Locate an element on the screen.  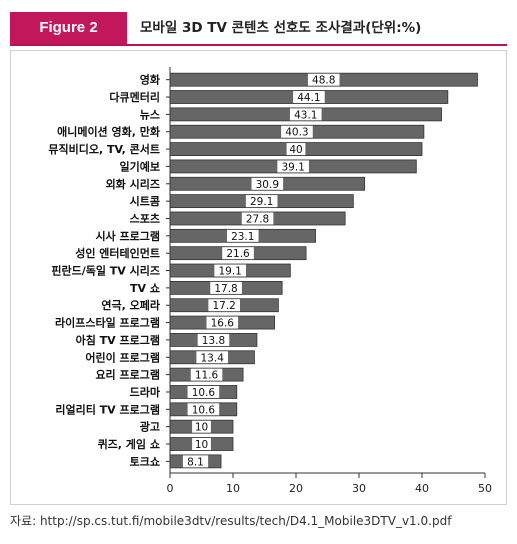
data-label: 19.1 is located at coordinates (229, 272).